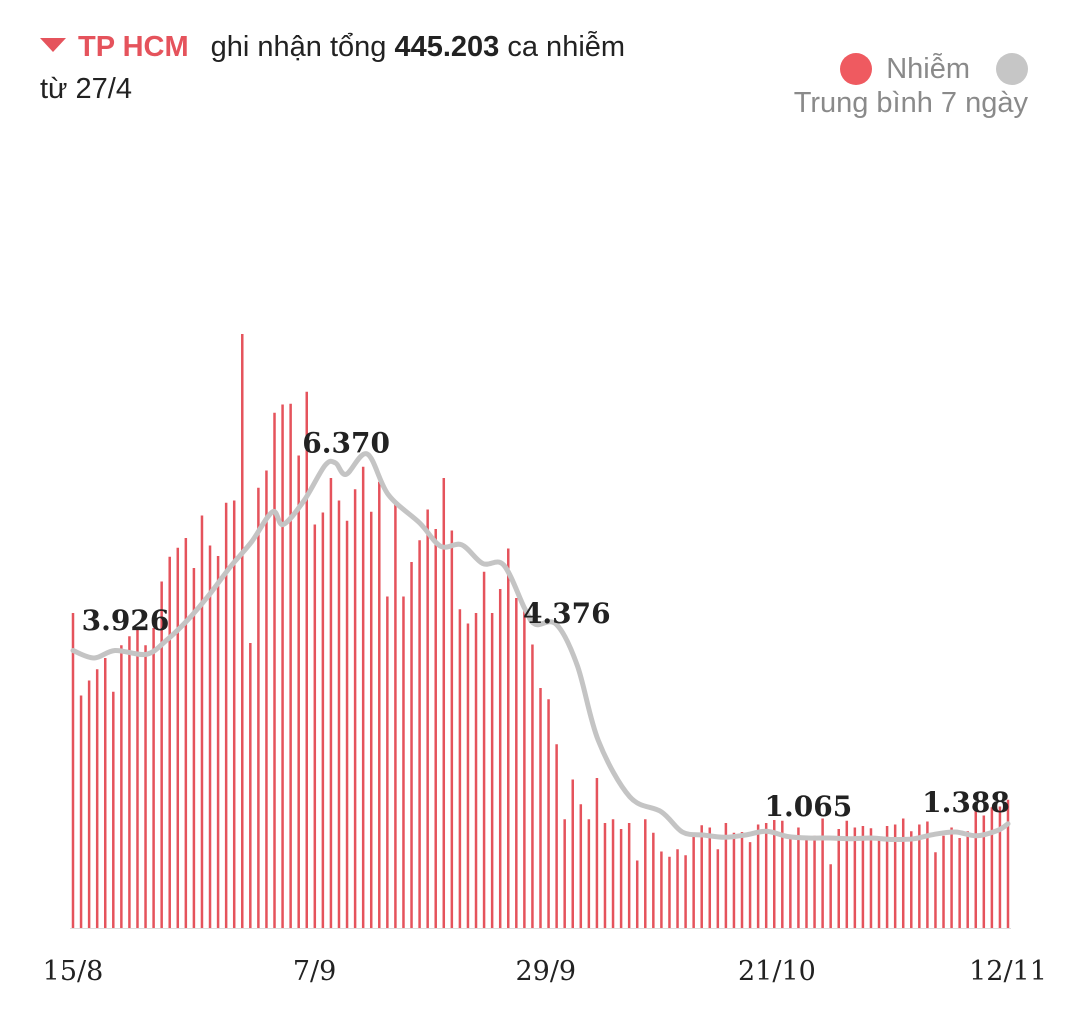  Describe the element at coordinates (73, 971) in the screenshot. I see `x-tick-label: 15/8` at that location.